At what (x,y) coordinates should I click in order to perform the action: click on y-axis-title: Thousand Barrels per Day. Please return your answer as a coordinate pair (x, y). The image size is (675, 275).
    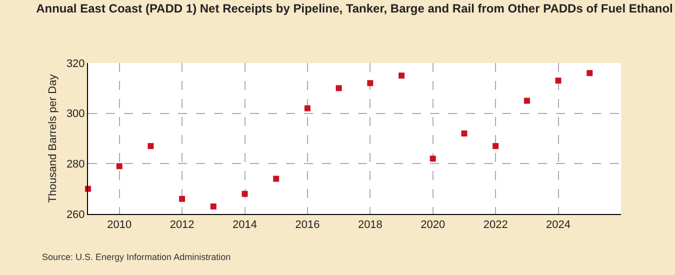
    Looking at the image, I should click on (53, 138).